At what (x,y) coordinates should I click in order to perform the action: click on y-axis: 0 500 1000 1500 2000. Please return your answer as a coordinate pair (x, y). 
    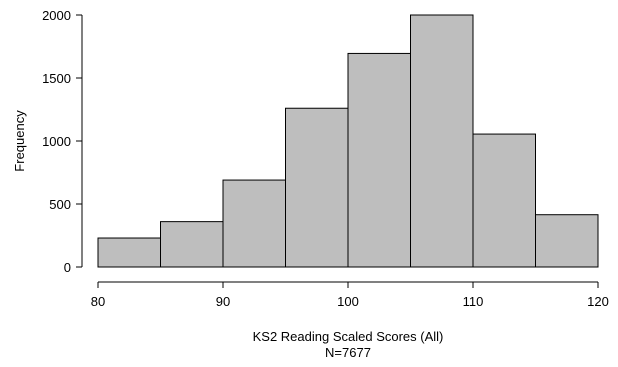
    Looking at the image, I should click on (62, 141).